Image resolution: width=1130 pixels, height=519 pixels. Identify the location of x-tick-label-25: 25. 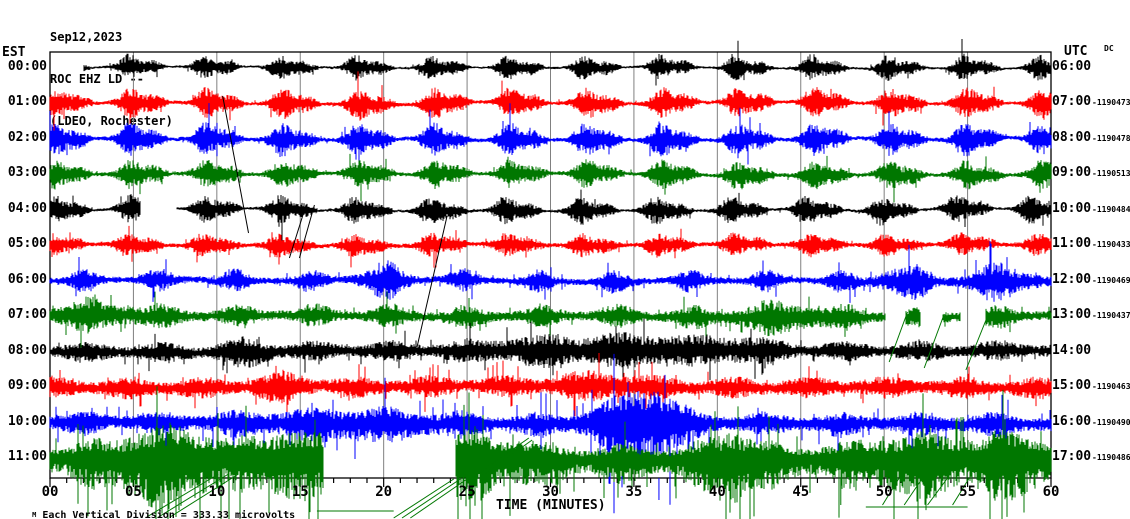
(467, 492).